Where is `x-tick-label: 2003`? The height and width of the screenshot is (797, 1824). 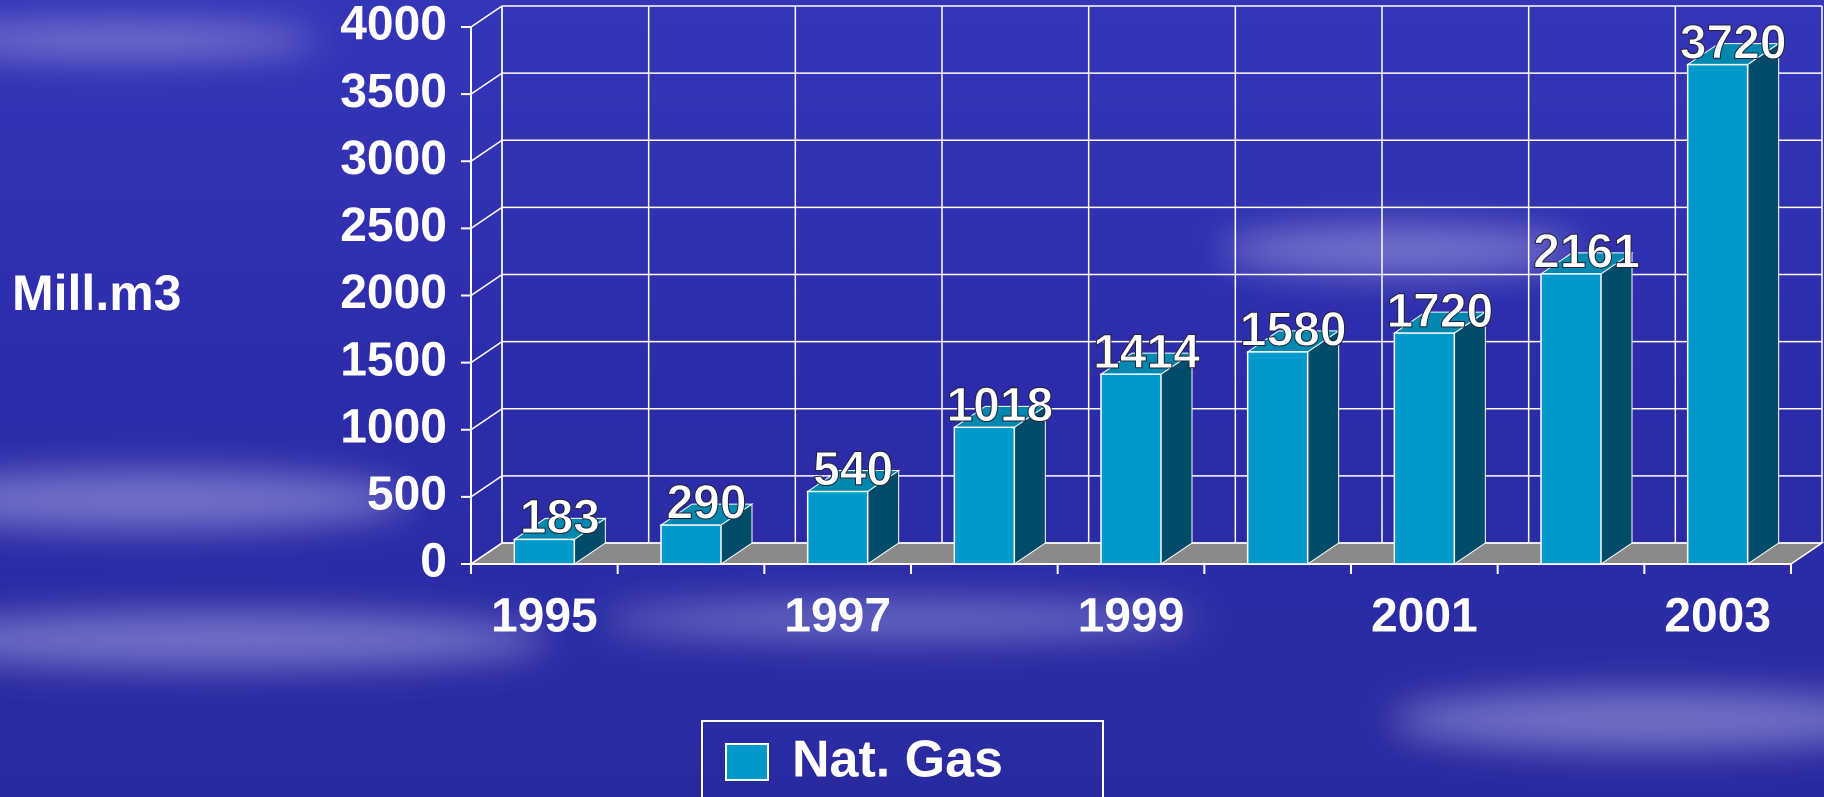 x-tick-label: 2003 is located at coordinates (1717, 616).